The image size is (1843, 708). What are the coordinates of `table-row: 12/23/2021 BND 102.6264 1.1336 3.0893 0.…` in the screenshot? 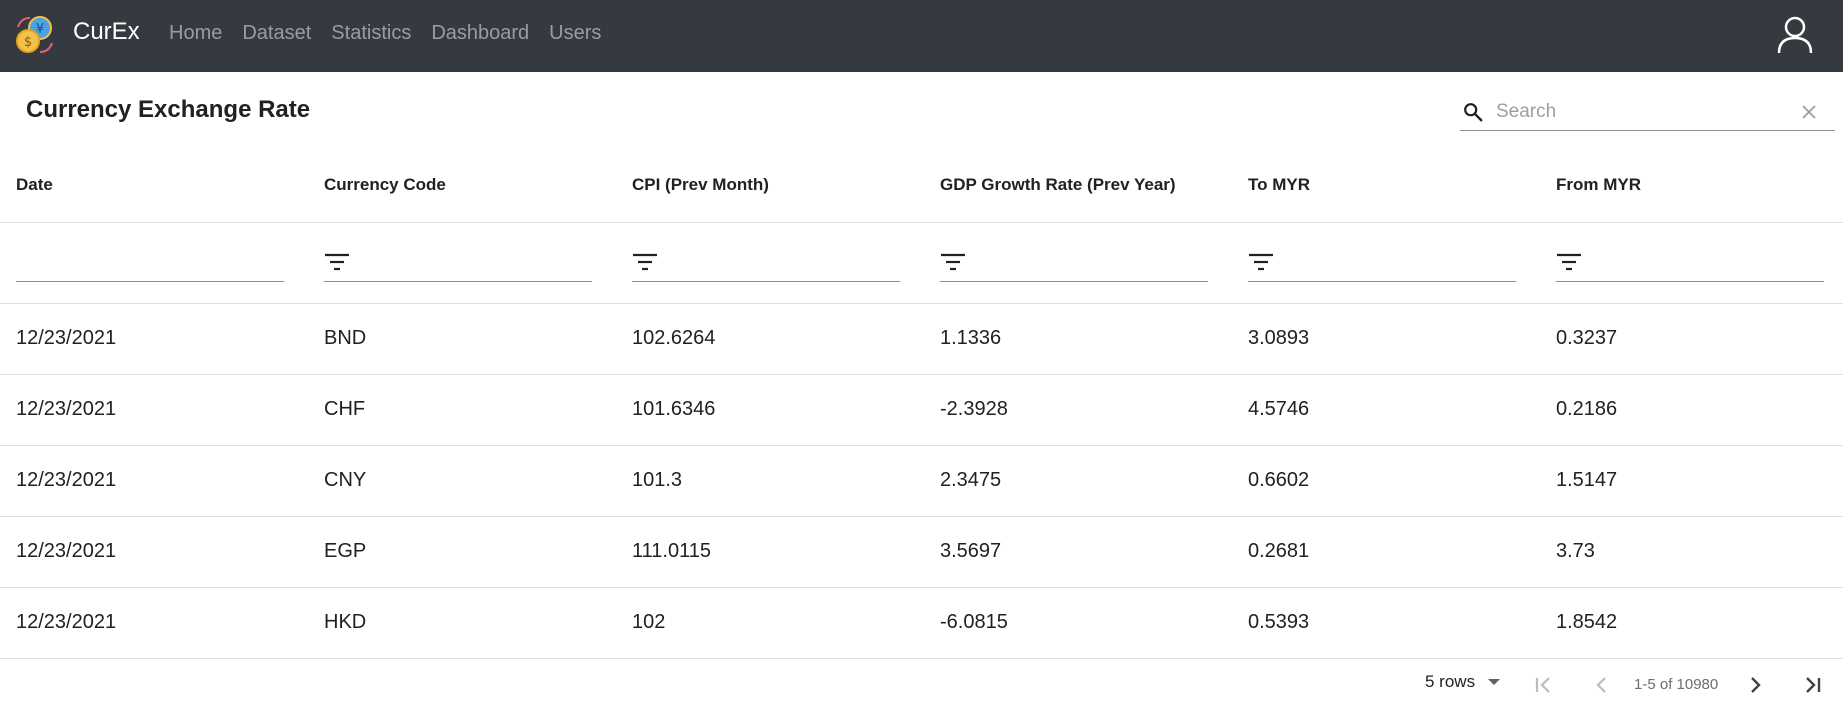 It's located at (921, 339).